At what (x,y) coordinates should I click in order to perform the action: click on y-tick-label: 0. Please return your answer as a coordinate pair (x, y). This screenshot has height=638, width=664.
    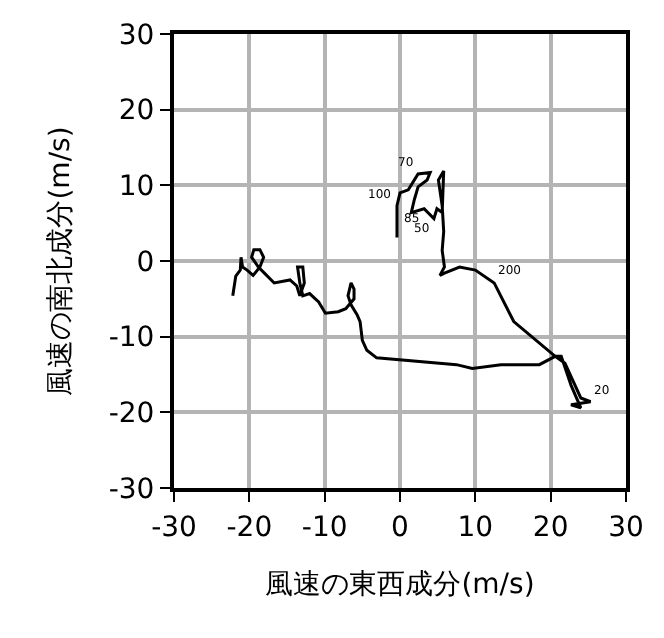
    Looking at the image, I should click on (145, 262).